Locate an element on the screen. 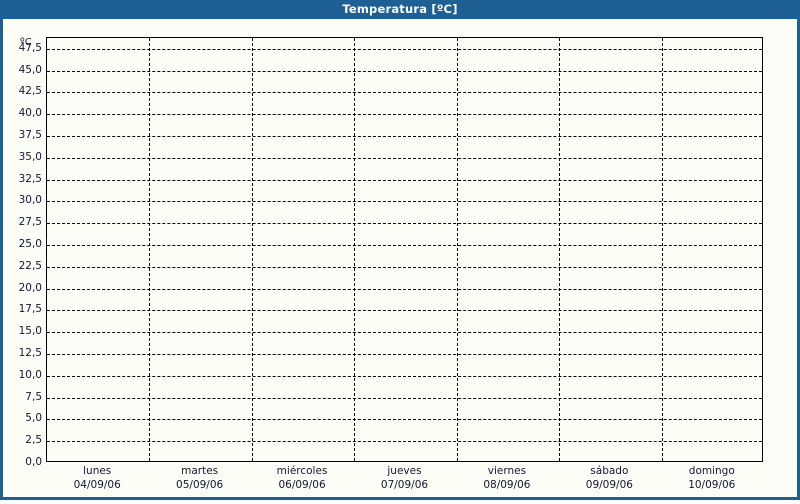  x-axis-tick-group: viernes 08/09/06 is located at coordinates (507, 478).